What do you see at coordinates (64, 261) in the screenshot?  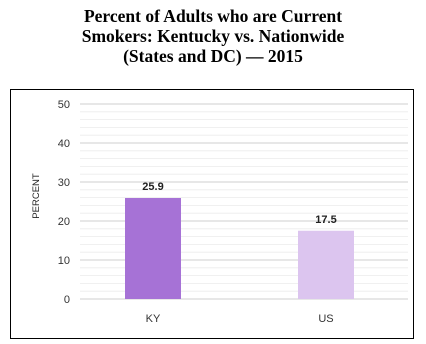 I see `y-tick-label-10: 10` at bounding box center [64, 261].